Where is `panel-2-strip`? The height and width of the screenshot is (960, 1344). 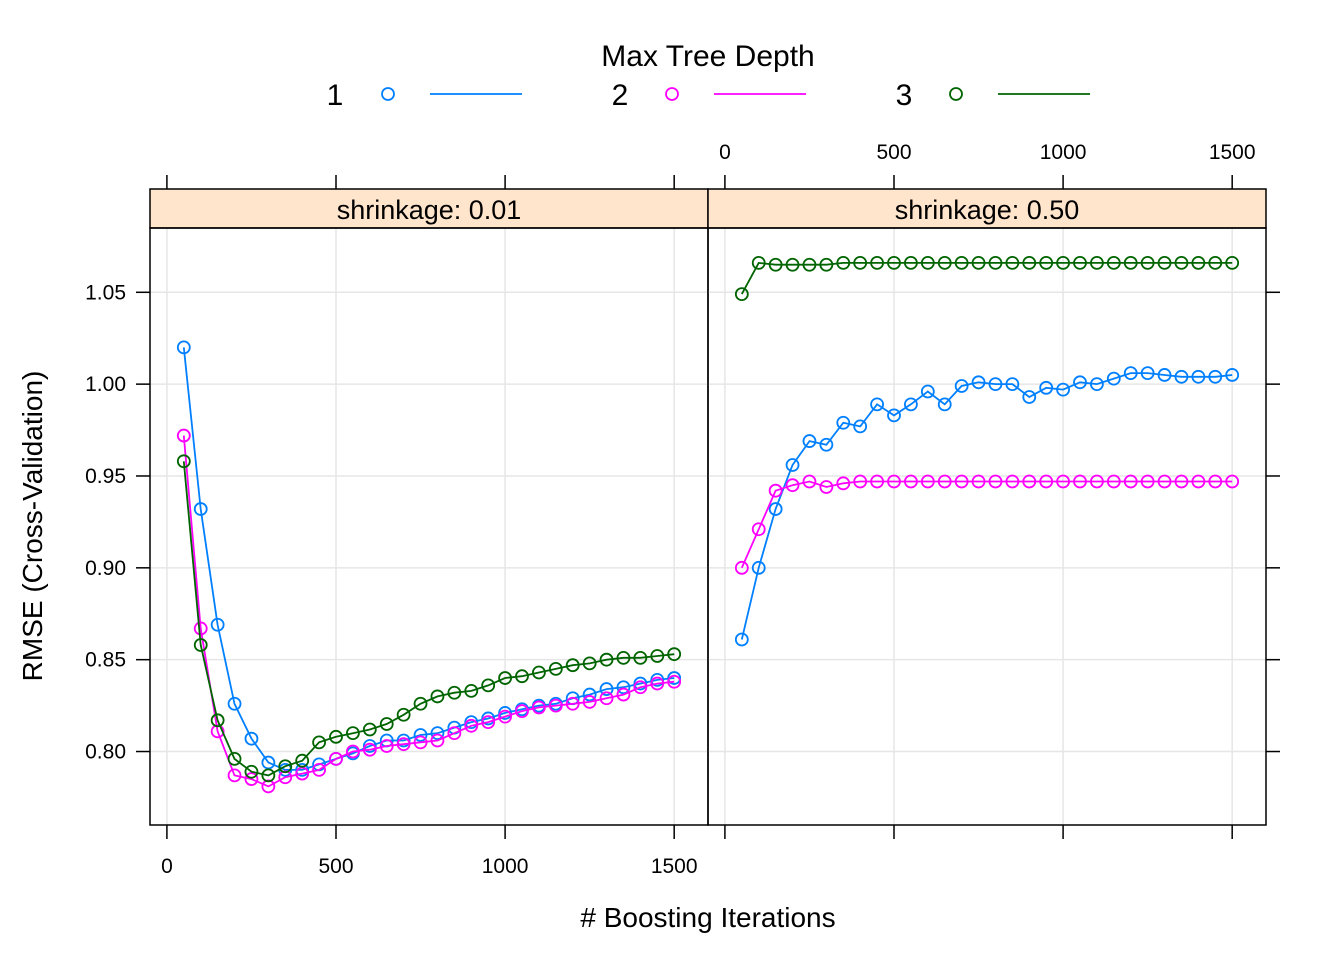
panel-2-strip is located at coordinates (987, 208).